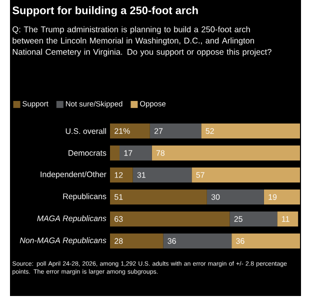 The width and height of the screenshot is (311, 300). Describe the element at coordinates (142, 41) in the screenshot. I see `chart-subtitle: Q: The Trump administration is planning to build a 250-foot arch between the Lincoln Memorial in Washington, D.C., and Arlington National Cemetery in Virginia. Do you support or oppose this project?` at that location.